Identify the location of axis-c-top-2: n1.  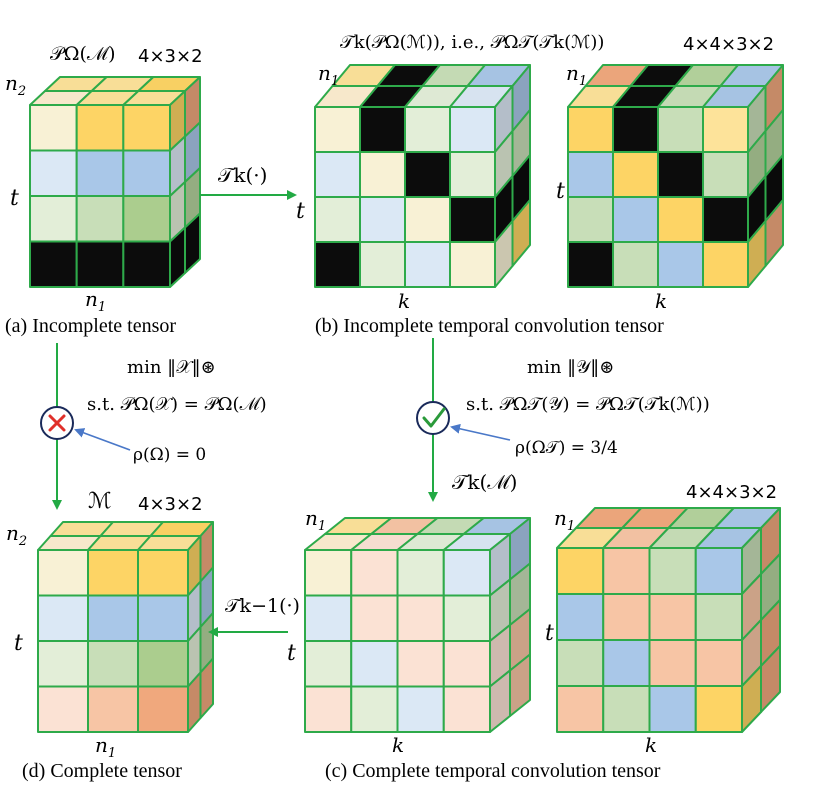
(564, 520).